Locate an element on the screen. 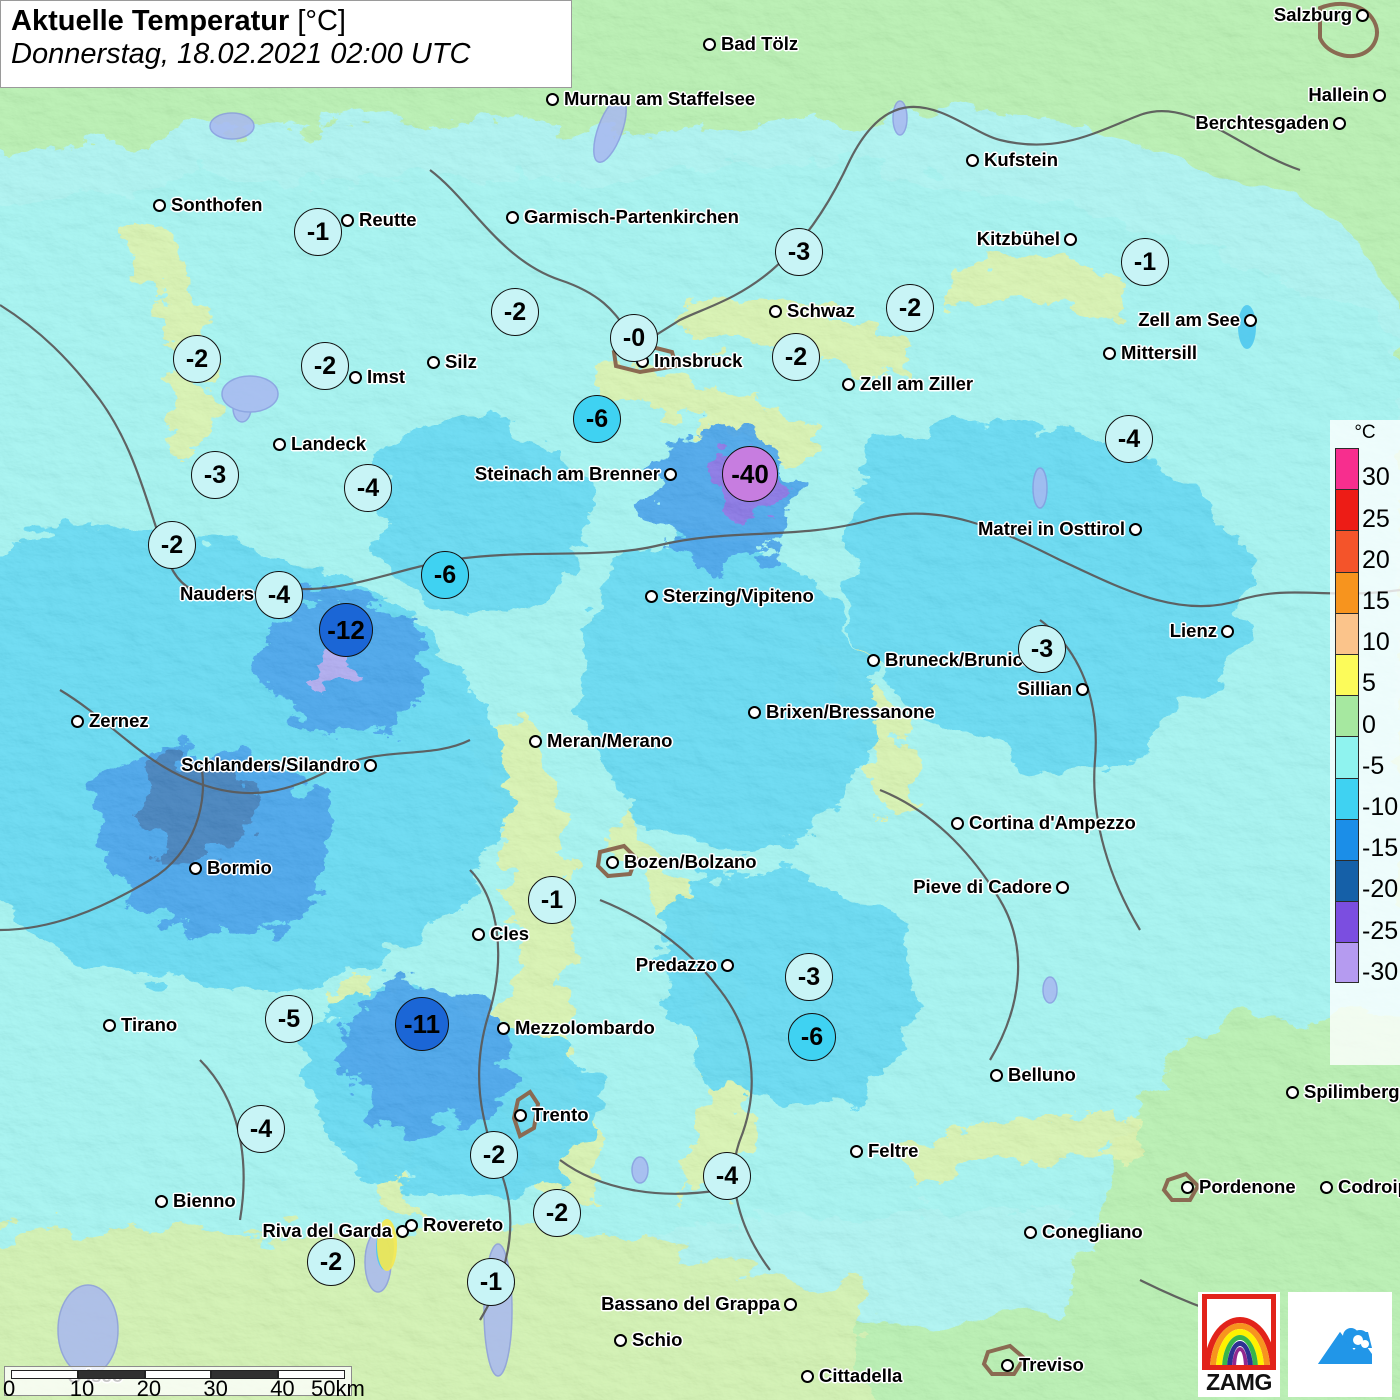  scale-label: 10 is located at coordinates (82, 1388).